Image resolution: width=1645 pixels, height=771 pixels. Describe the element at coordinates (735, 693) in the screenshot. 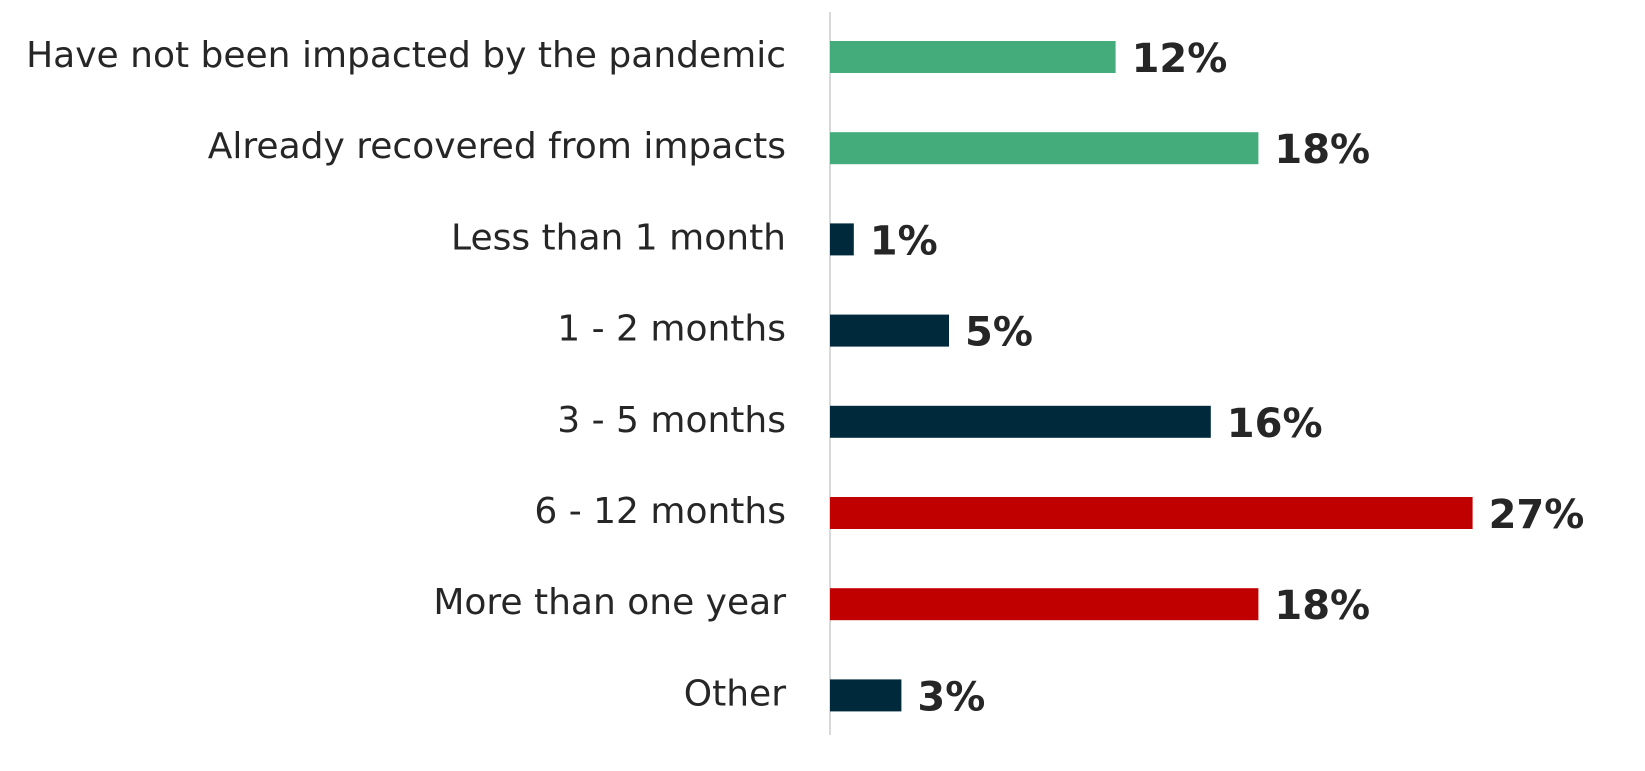

I see `category-label: Other` at that location.